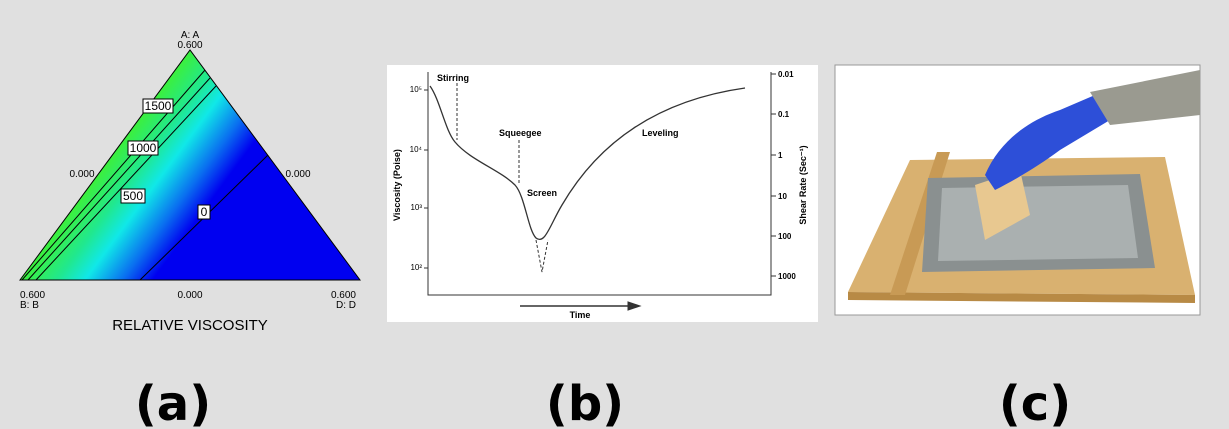 This screenshot has width=1229, height=429. I want to click on contour-label: 500, so click(133, 196).